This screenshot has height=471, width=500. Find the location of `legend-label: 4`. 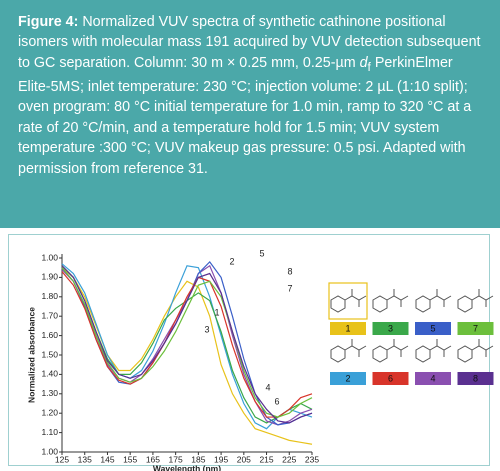

legend-label: 4 is located at coordinates (432, 378).